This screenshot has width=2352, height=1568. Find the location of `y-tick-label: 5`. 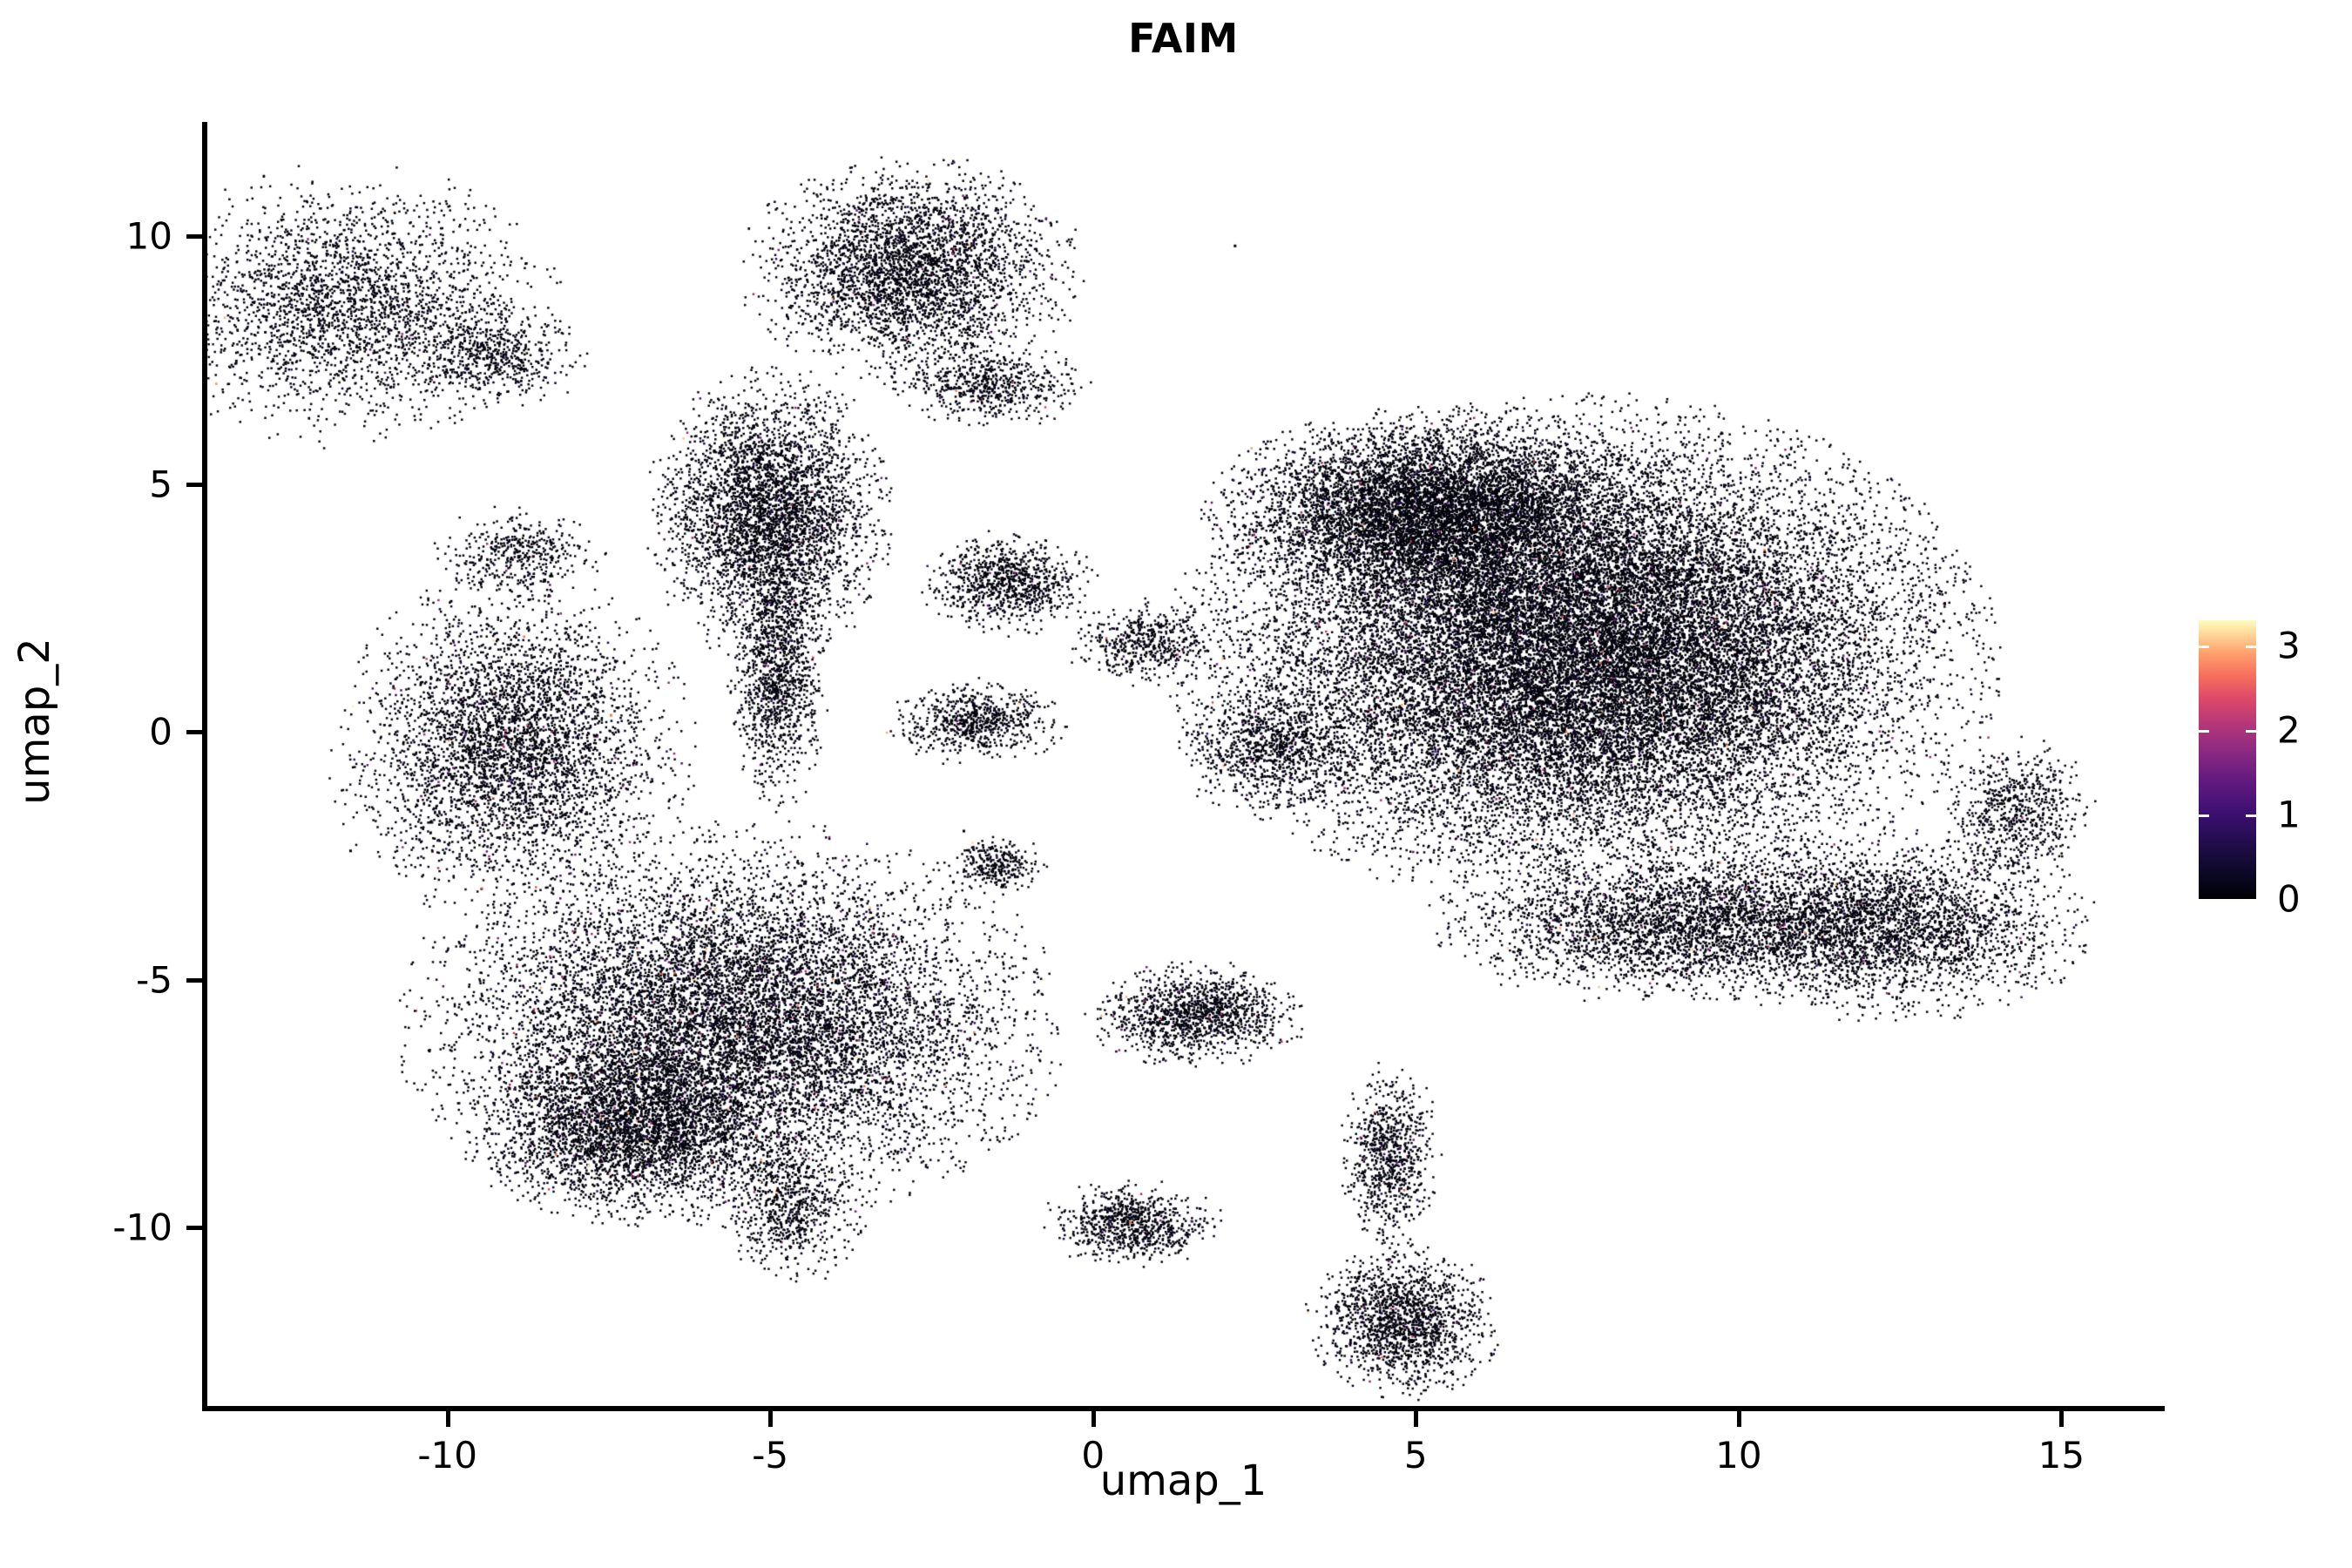

y-tick-label: 5 is located at coordinates (161, 485).